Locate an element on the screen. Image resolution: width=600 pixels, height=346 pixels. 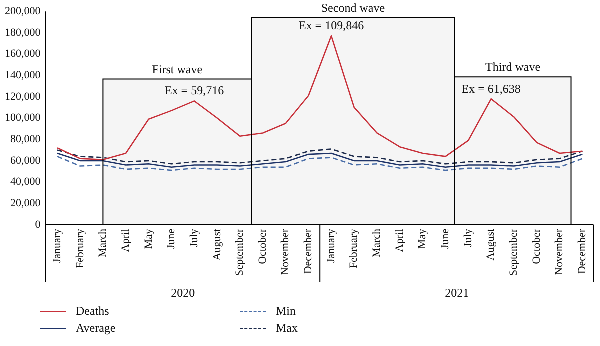
y-tick-label: 160,000 is located at coordinates (23, 54).